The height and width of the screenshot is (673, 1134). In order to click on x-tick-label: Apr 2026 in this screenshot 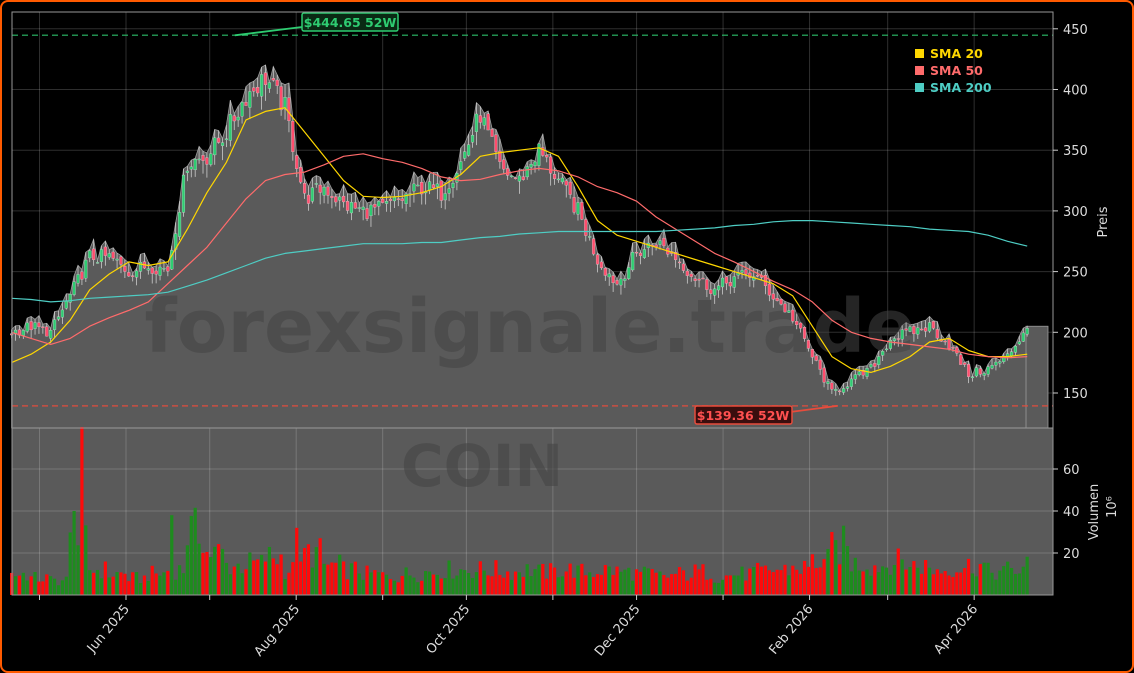, I will do `click(956, 629)`.